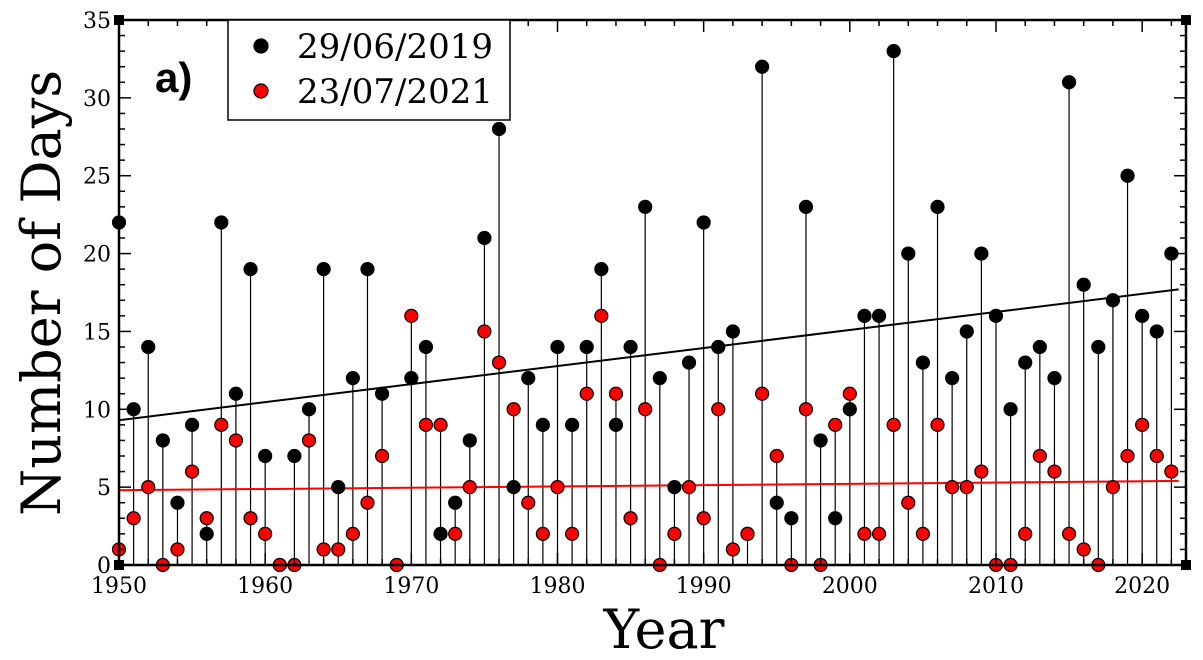 Image resolution: width=1203 pixels, height=660 pixels. What do you see at coordinates (97, 21) in the screenshot?
I see `y-tick-label: 35` at bounding box center [97, 21].